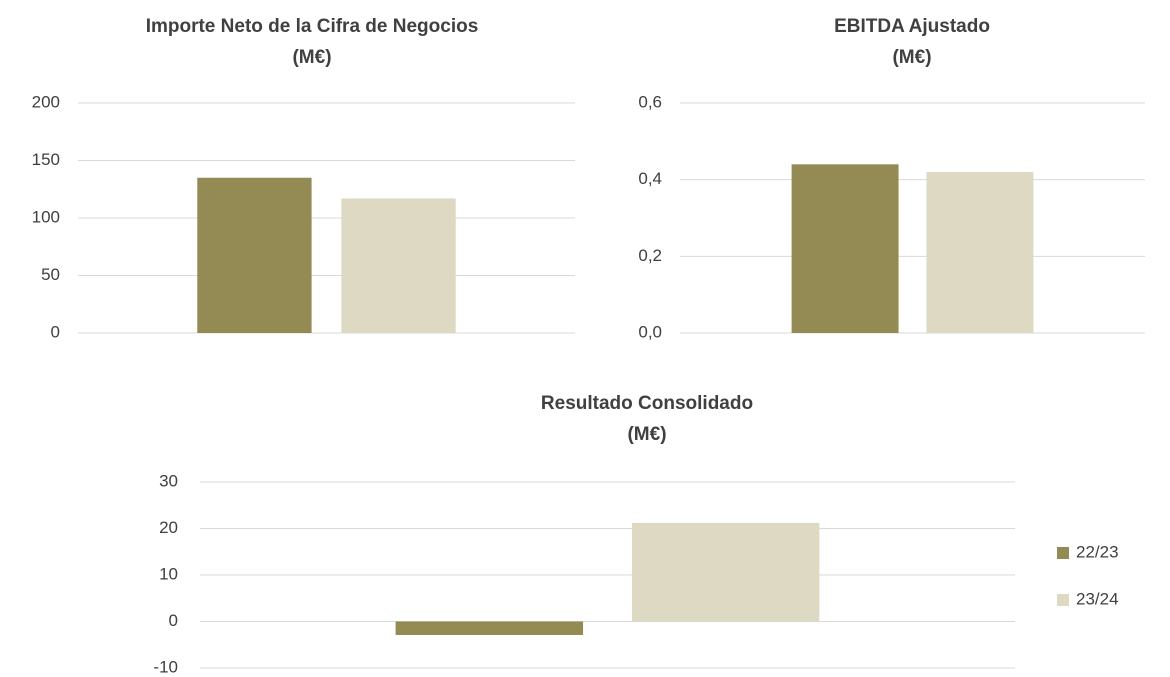 This screenshot has height=677, width=1170. What do you see at coordinates (1097, 598) in the screenshot?
I see `legend-label: 23/24` at bounding box center [1097, 598].